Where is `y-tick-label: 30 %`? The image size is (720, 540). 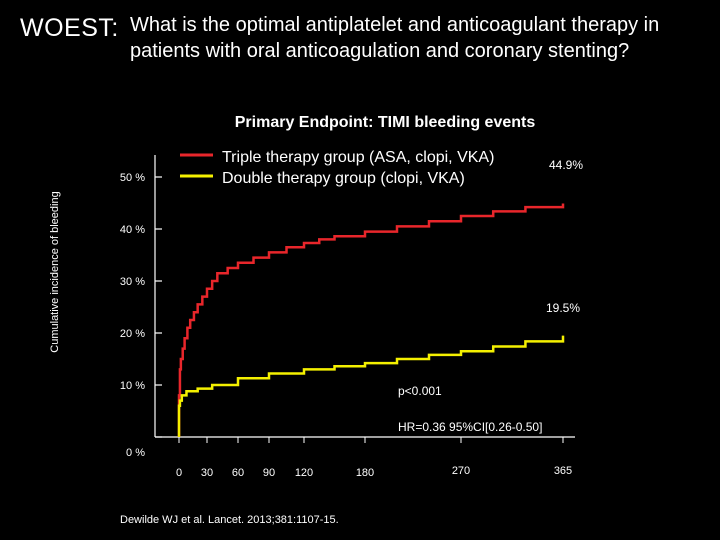 y-tick-label: 30 % is located at coordinates (132, 282).